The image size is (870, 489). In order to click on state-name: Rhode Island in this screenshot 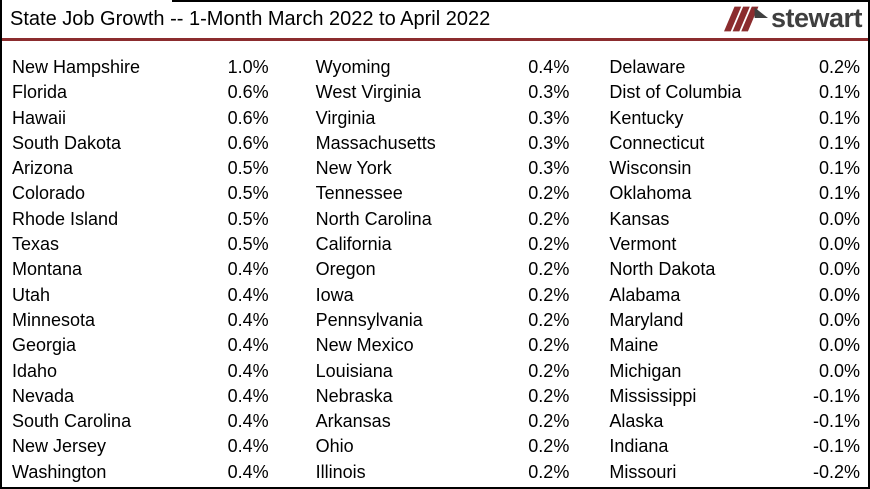, I will do `click(65, 218)`.